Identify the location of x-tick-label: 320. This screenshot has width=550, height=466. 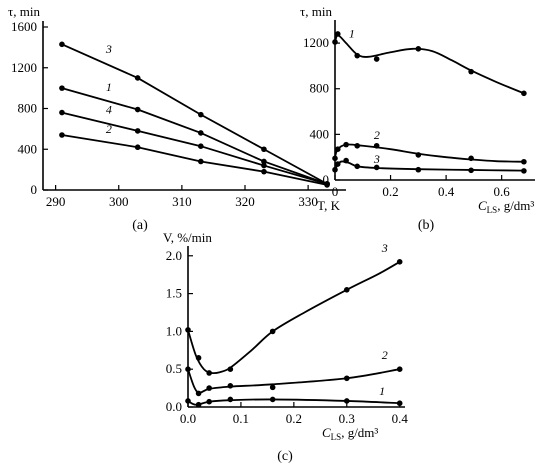
(245, 201).